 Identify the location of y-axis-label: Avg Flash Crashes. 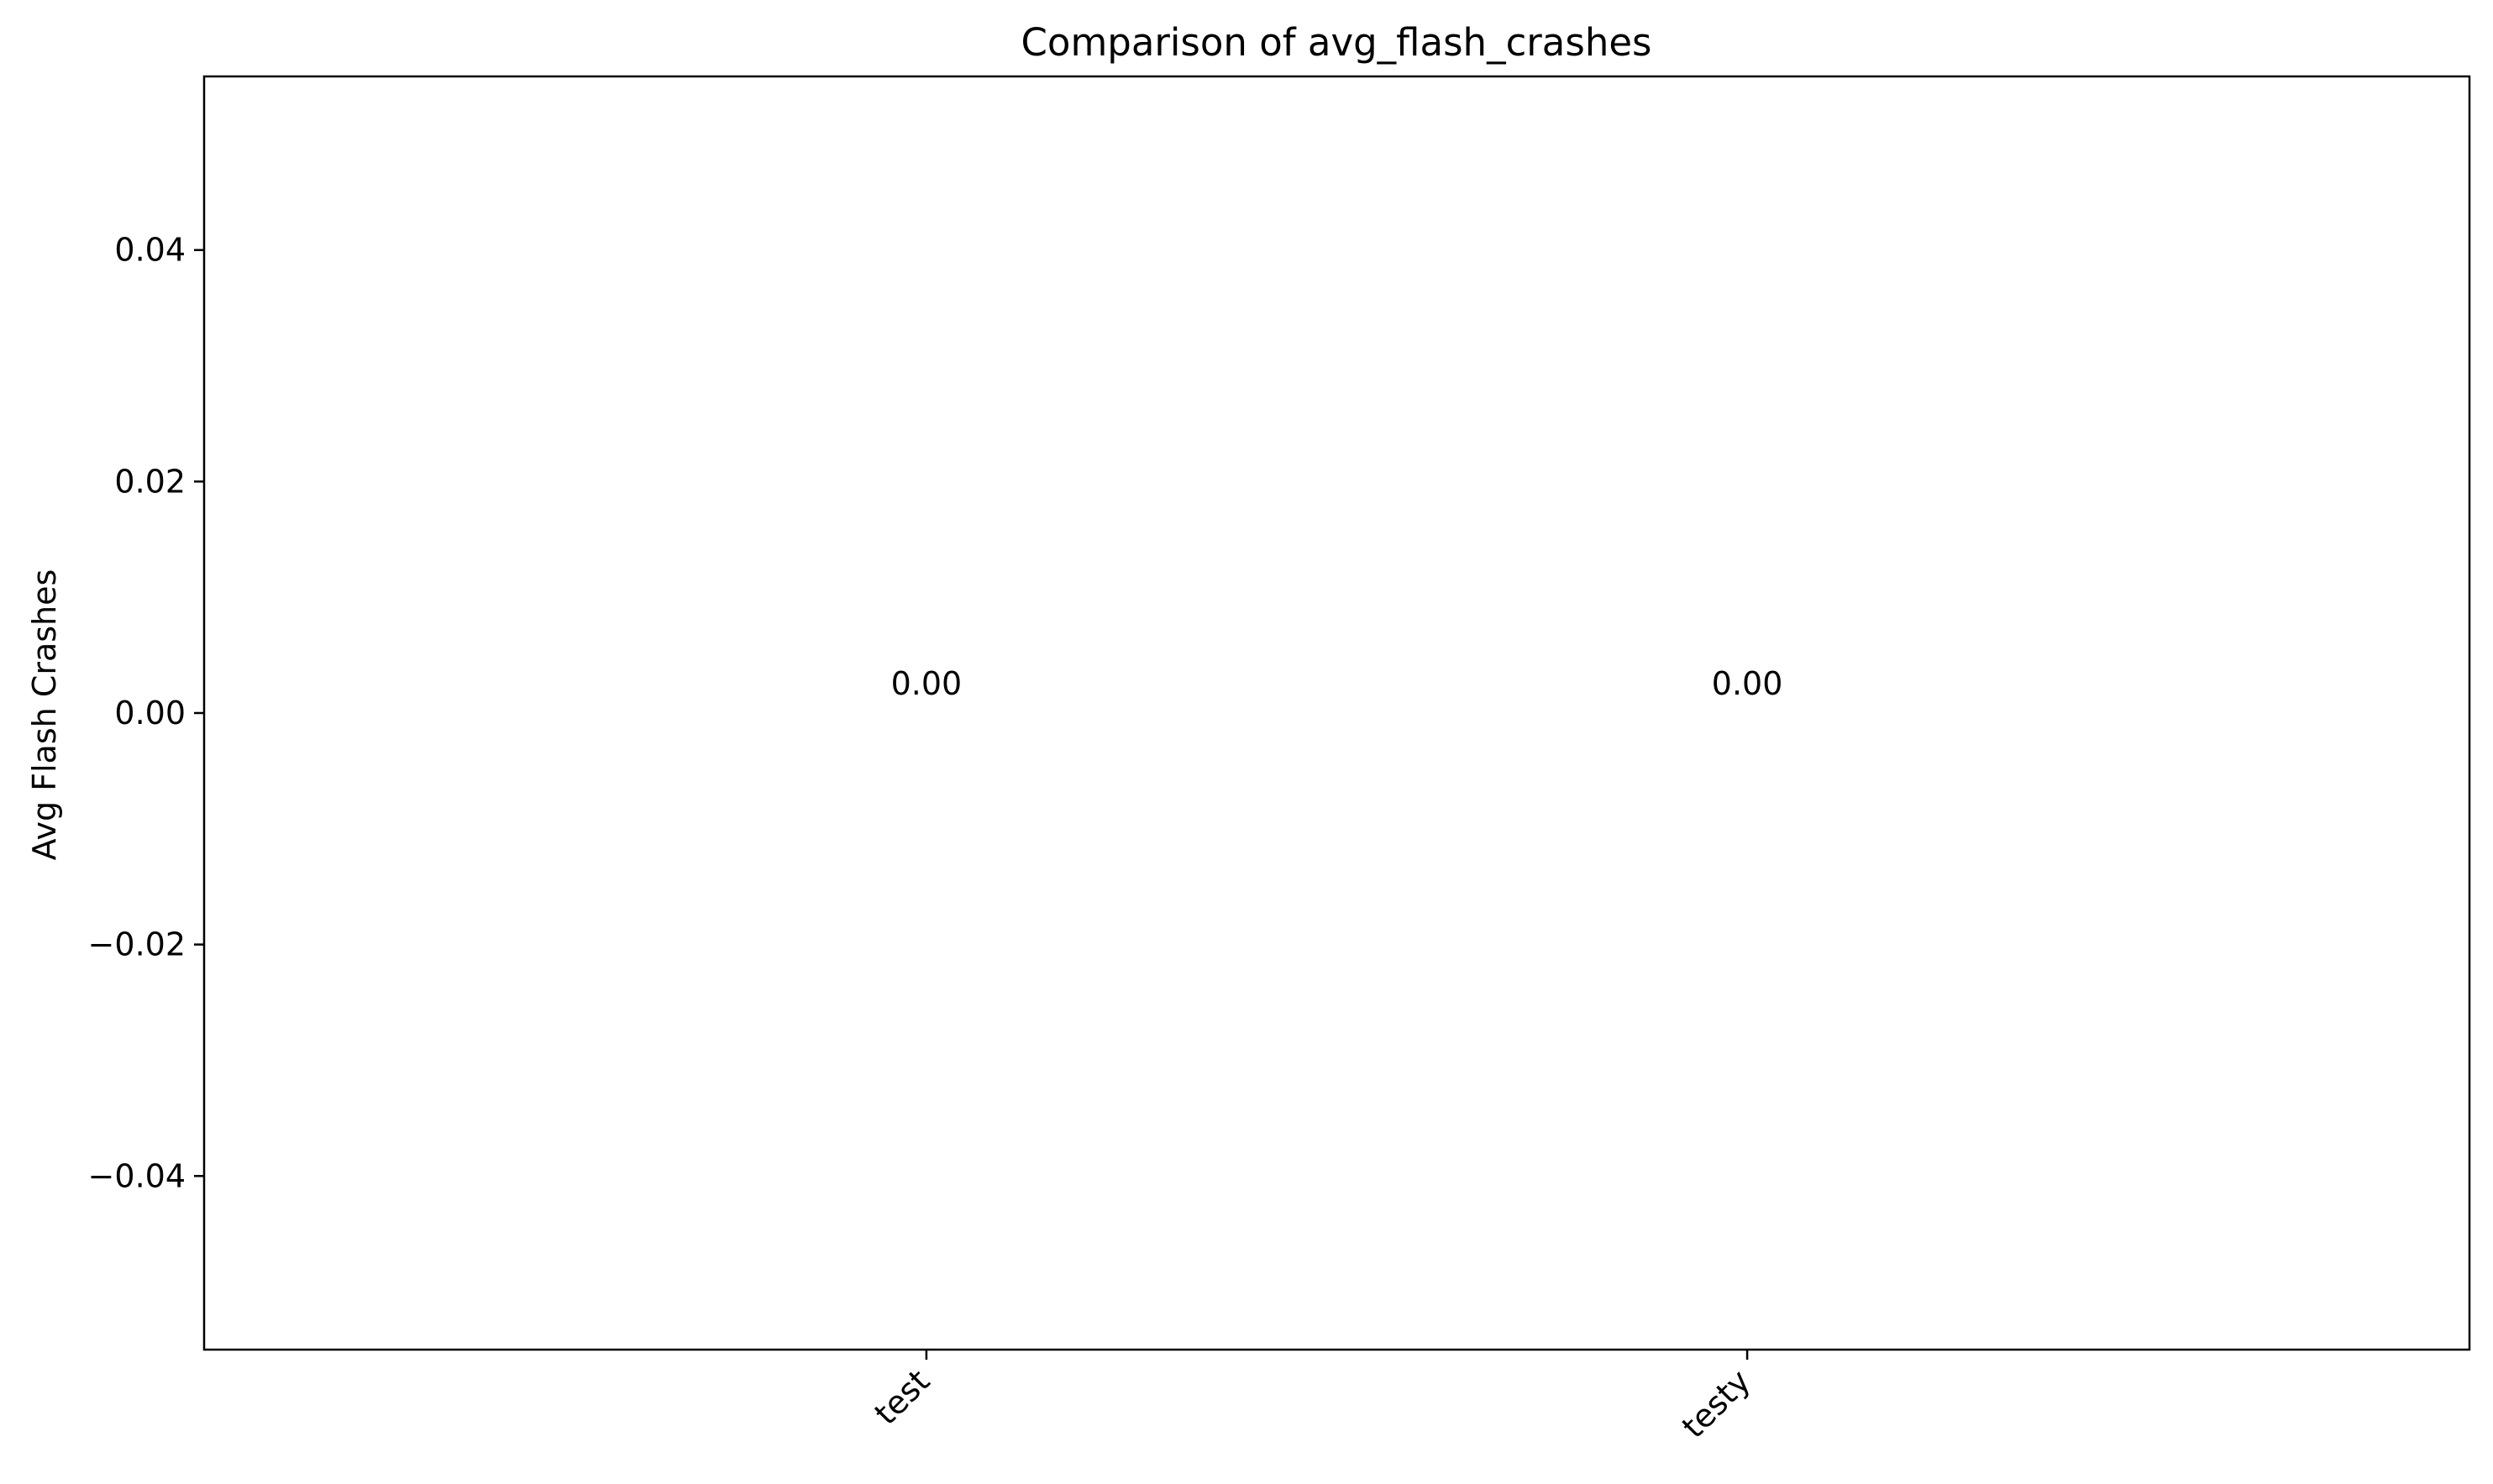
(45, 715).